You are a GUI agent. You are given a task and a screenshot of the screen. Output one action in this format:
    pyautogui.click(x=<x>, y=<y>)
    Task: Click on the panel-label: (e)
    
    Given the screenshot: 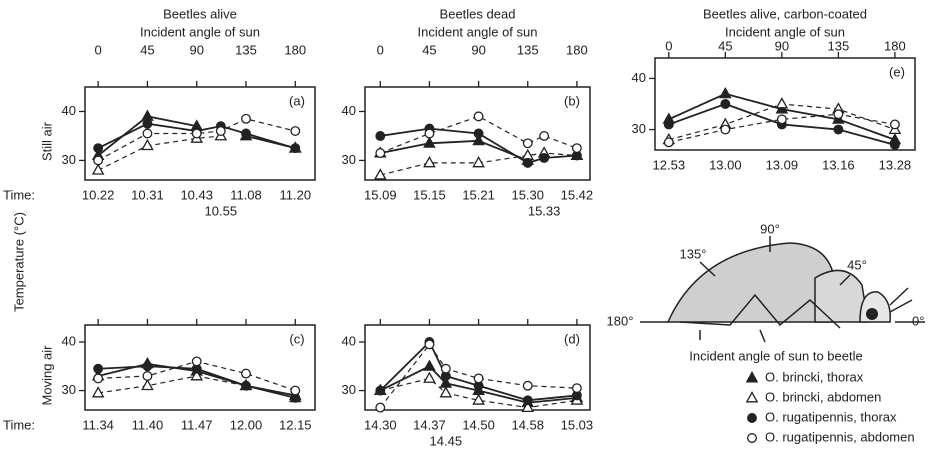 What is the action you would take?
    pyautogui.click(x=897, y=71)
    